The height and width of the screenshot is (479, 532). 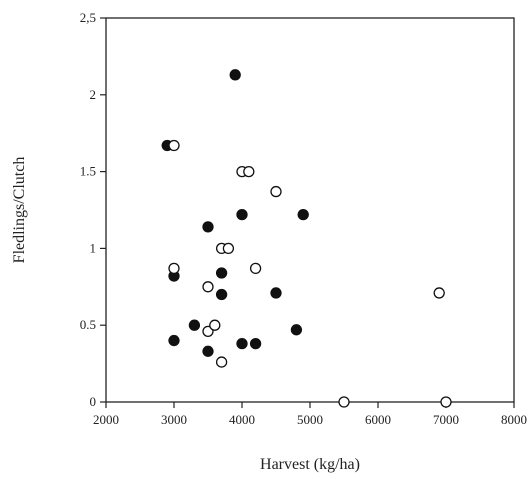 What do you see at coordinates (19, 210) in the screenshot?
I see `y-axis-label: Fledlings/Clutch` at bounding box center [19, 210].